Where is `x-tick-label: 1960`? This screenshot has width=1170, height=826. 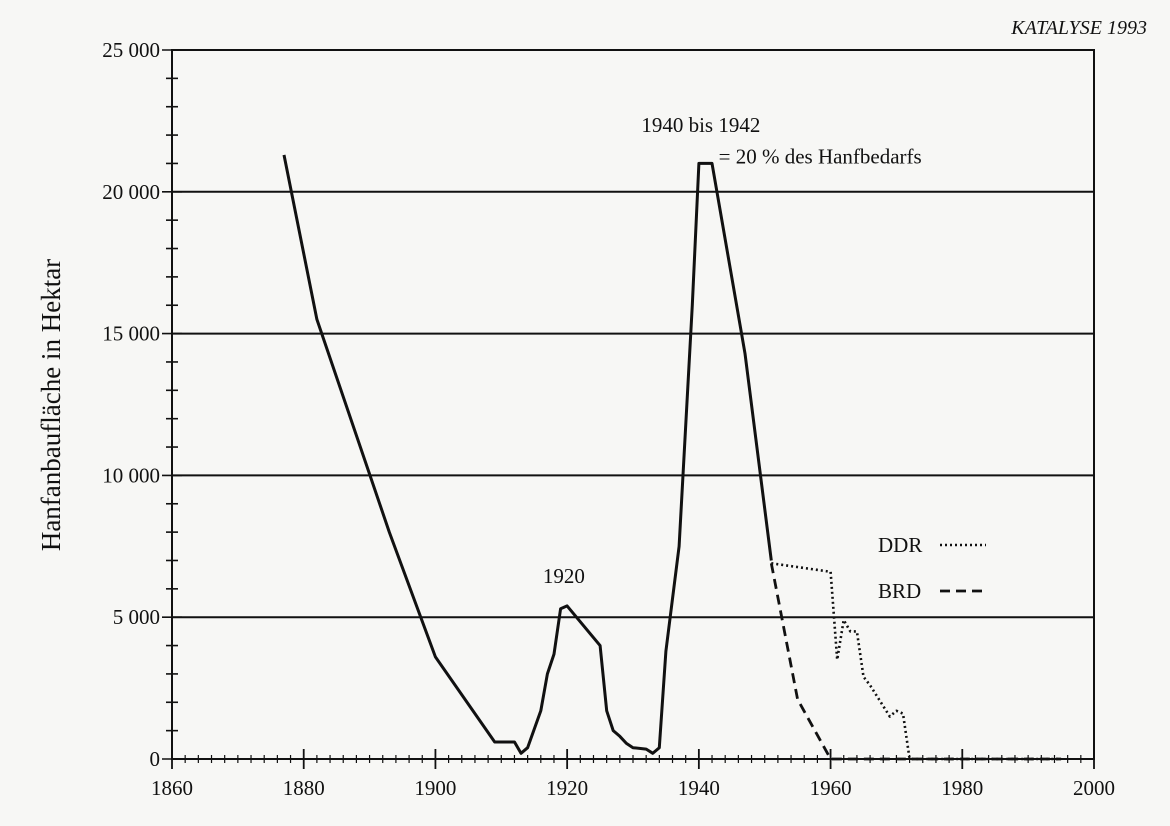 x-tick-label: 1960 is located at coordinates (831, 788).